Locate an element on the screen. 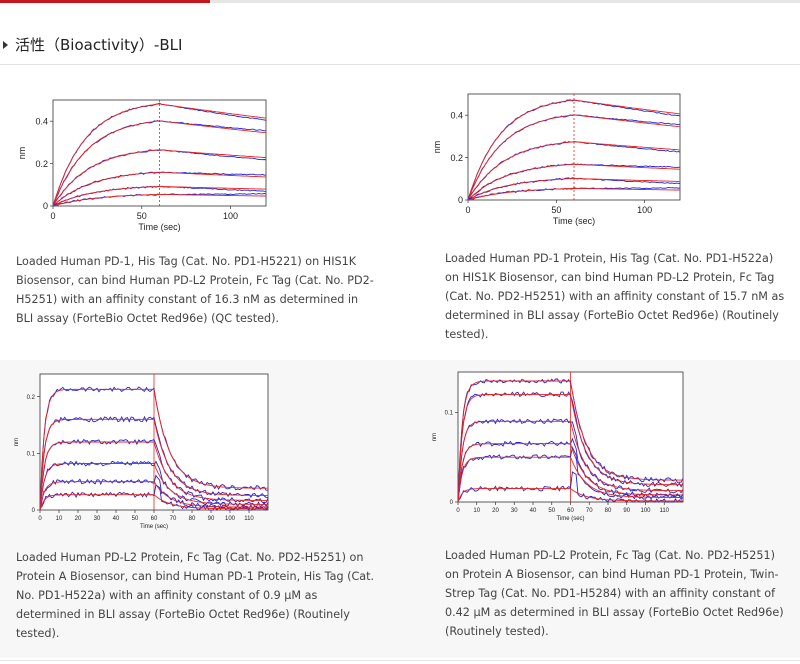 Image resolution: width=800 pixels, height=664 pixels. top-accent-bar is located at coordinates (105, 1).